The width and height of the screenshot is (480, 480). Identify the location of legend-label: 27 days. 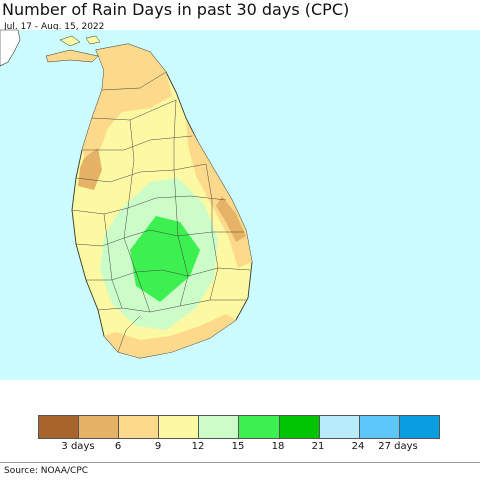
(398, 446).